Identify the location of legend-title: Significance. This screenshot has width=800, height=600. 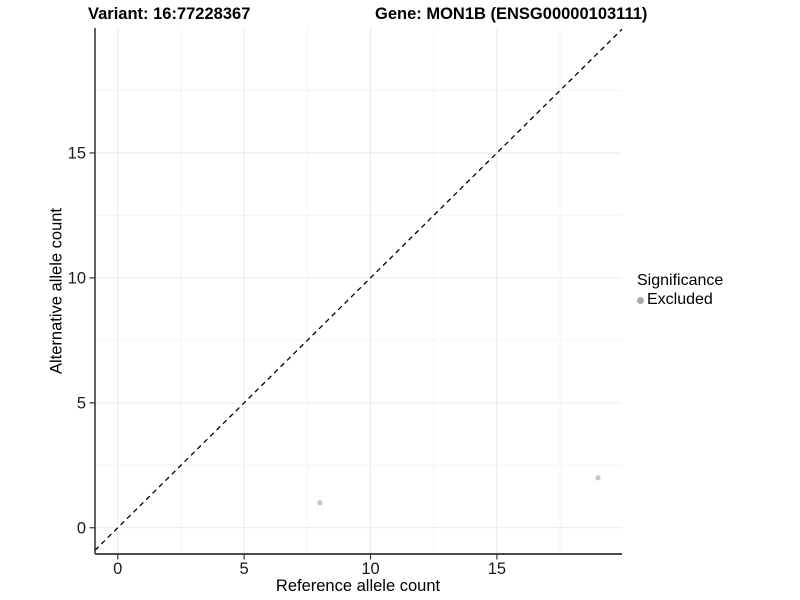
(680, 280).